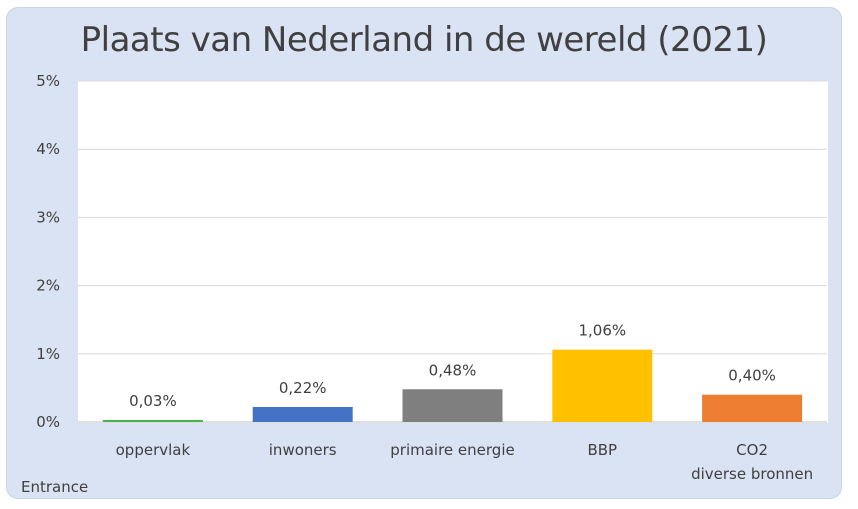 This screenshot has height=509, width=858. Describe the element at coordinates (452, 450) in the screenshot. I see `x-tick-label: primaire energie` at that location.